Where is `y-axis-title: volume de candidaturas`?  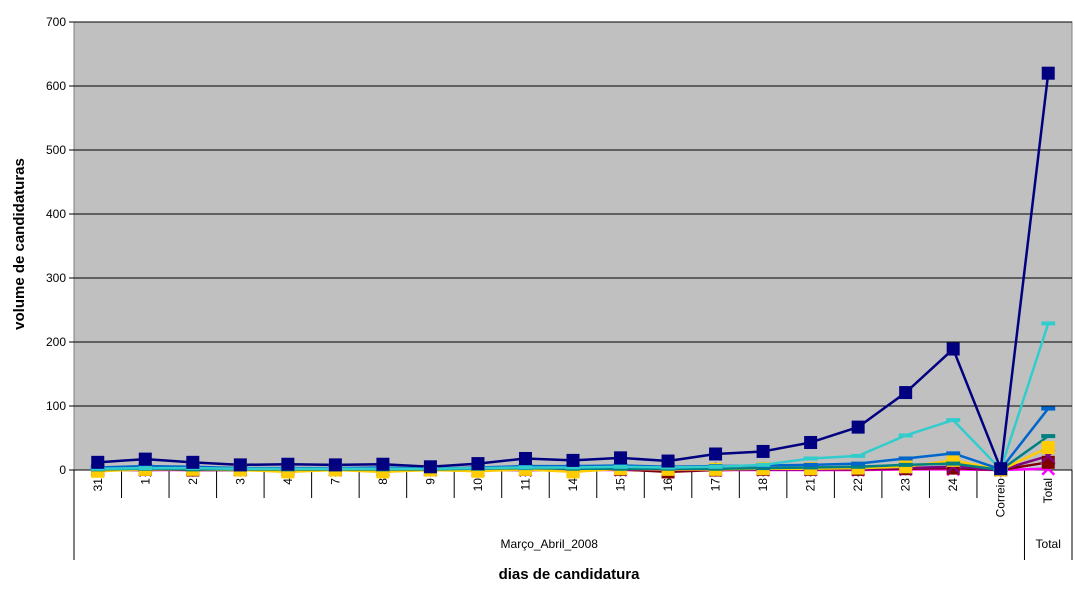
y-axis-title: volume de candidaturas is located at coordinates (19, 244).